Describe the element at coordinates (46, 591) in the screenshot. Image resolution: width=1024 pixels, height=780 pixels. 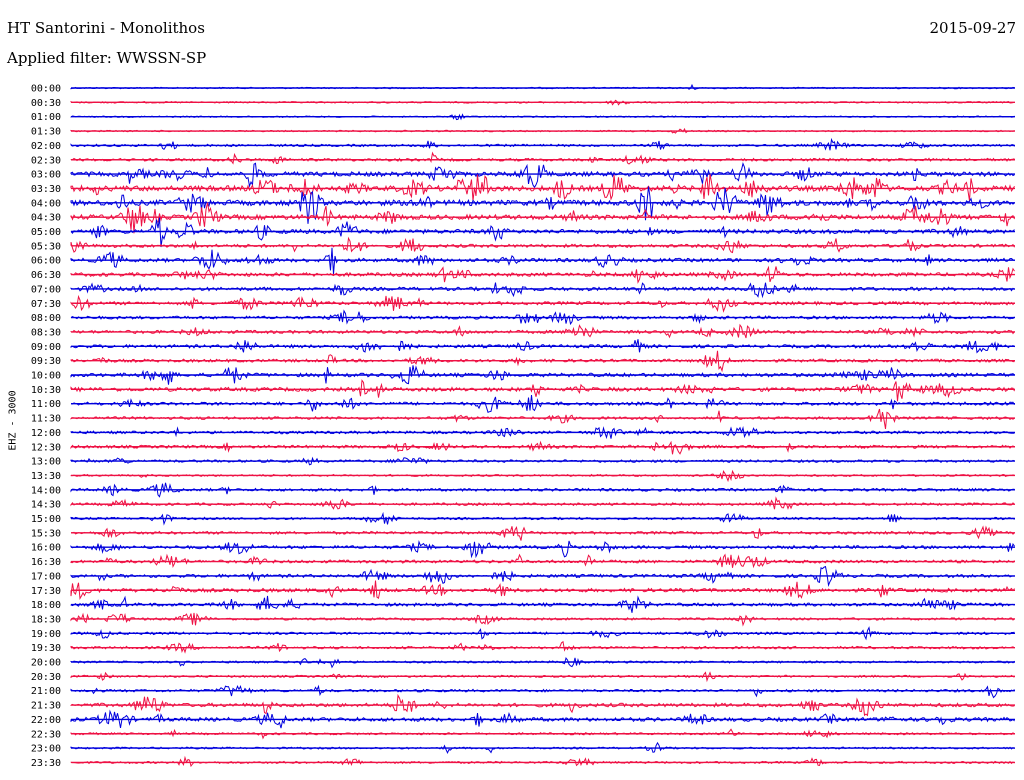
I see `time-label: 17:30` at that location.